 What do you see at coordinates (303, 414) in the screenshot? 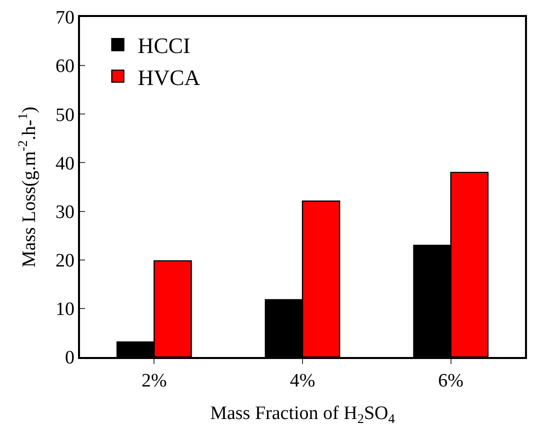
I see `x-axis-title: Mass Fraction of H$_{2}$SO$_{4}$` at bounding box center [303, 414].